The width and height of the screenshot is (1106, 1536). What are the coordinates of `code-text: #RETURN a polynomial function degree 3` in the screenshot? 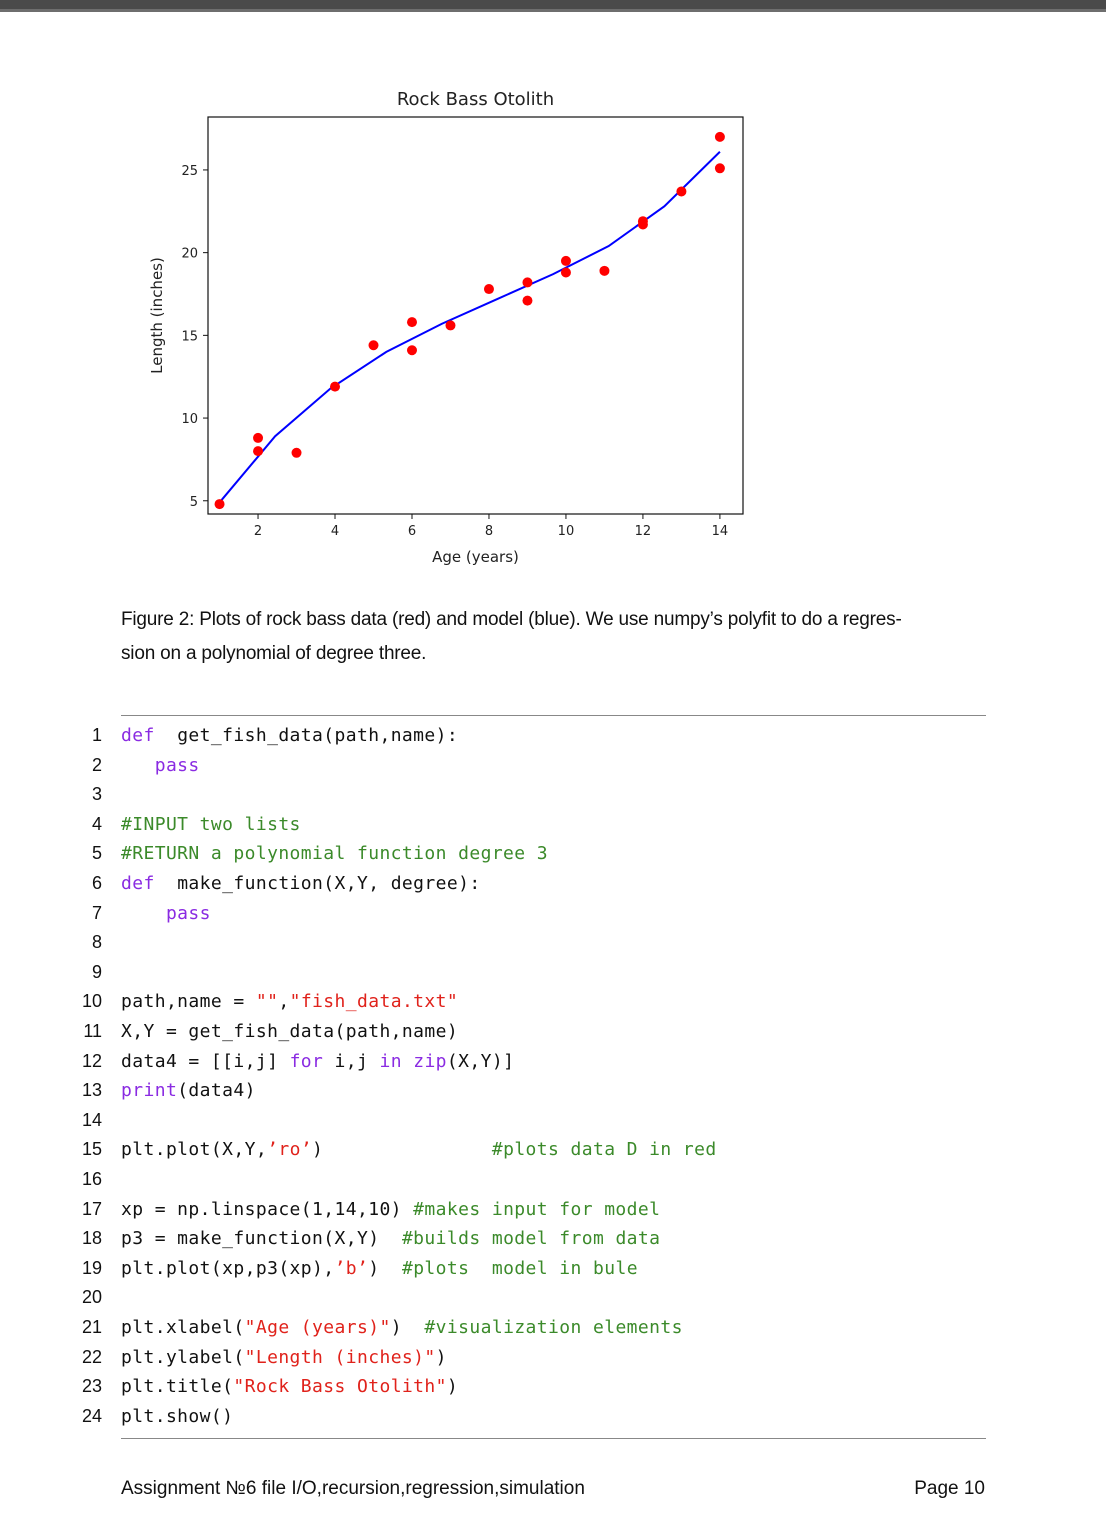 It's located at (334, 854).